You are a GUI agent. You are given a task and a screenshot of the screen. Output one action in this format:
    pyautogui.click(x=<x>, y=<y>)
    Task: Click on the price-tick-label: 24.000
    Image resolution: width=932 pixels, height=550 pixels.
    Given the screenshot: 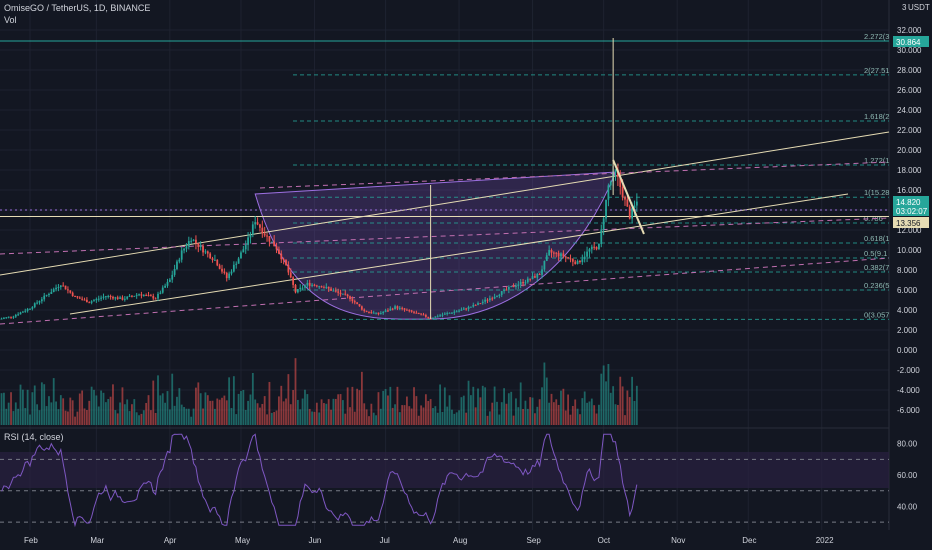 What is the action you would take?
    pyautogui.click(x=909, y=110)
    